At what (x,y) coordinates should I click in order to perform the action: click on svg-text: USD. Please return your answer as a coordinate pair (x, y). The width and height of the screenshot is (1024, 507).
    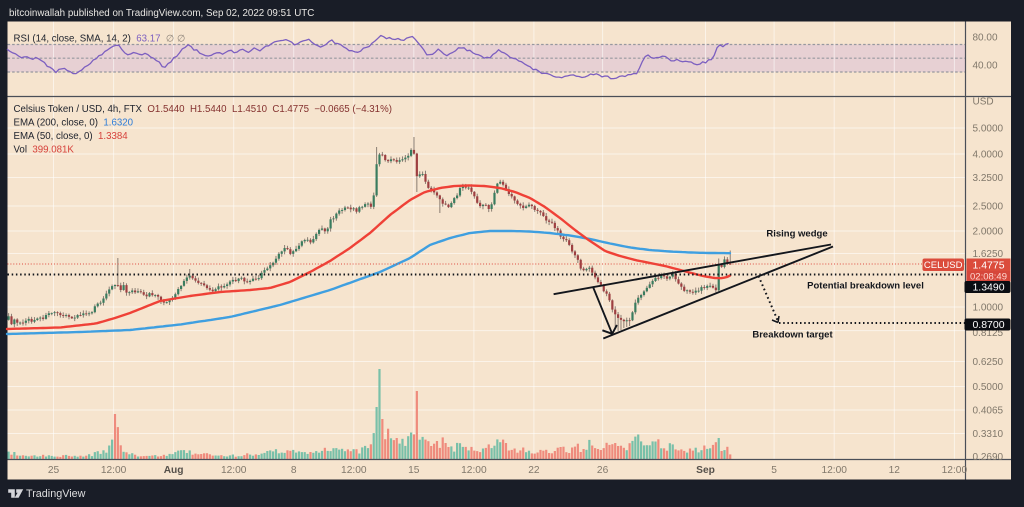
    Looking at the image, I should click on (983, 102).